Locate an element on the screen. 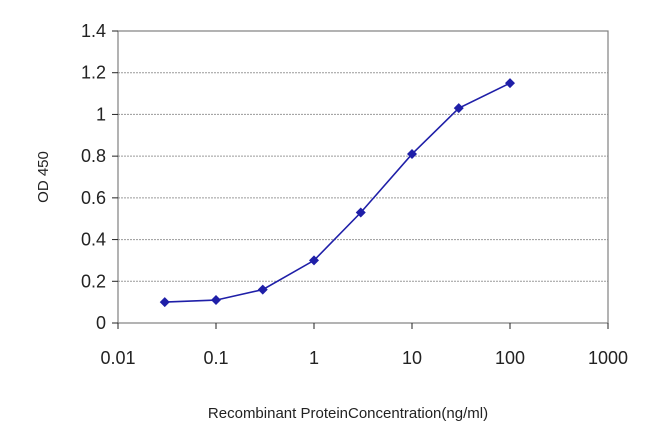 The height and width of the screenshot is (439, 650). x-tick-label: 1000 is located at coordinates (608, 358).